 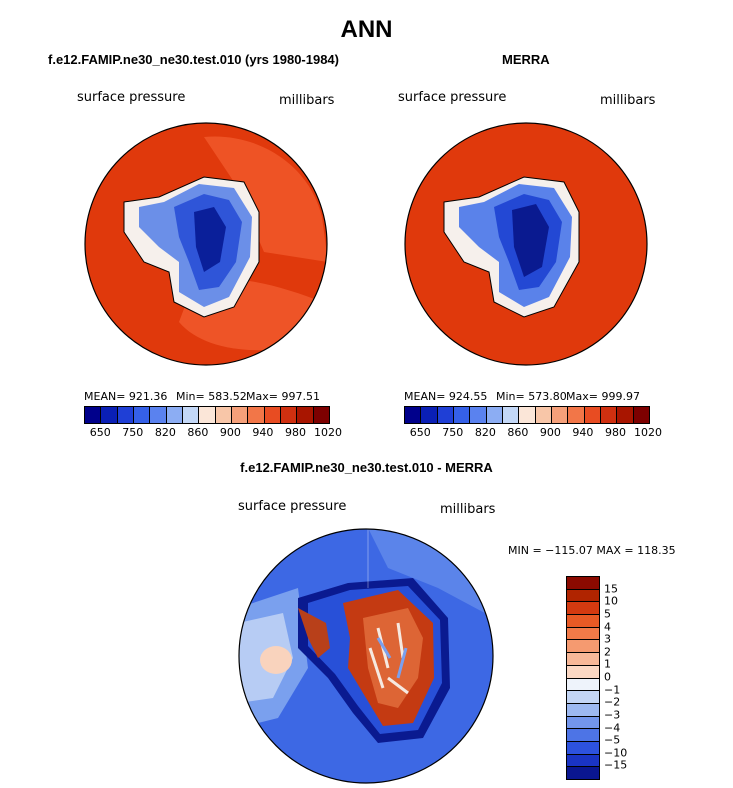 I want to click on panel2-variable-label: surface pressure, so click(x=452, y=97).